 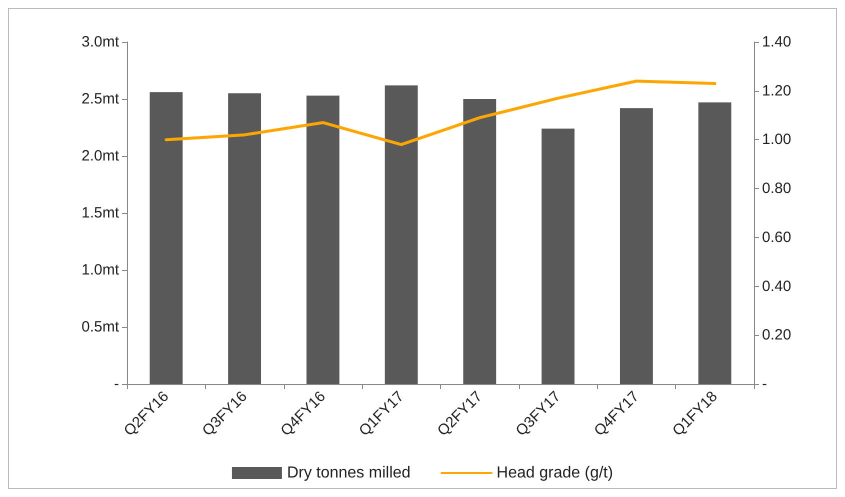 I want to click on y2-tick-label: 1.40, so click(x=777, y=42).